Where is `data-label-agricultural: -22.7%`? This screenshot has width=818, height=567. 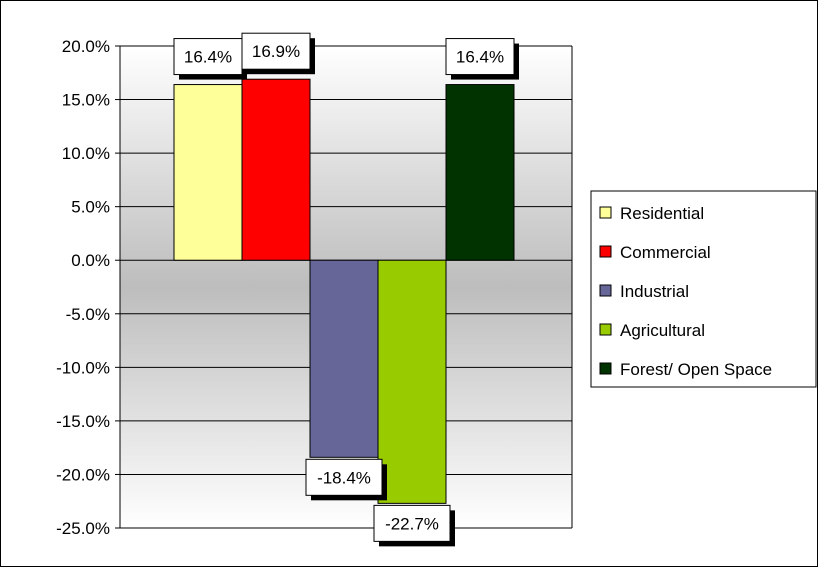 data-label-agricultural: -22.7% is located at coordinates (414, 525).